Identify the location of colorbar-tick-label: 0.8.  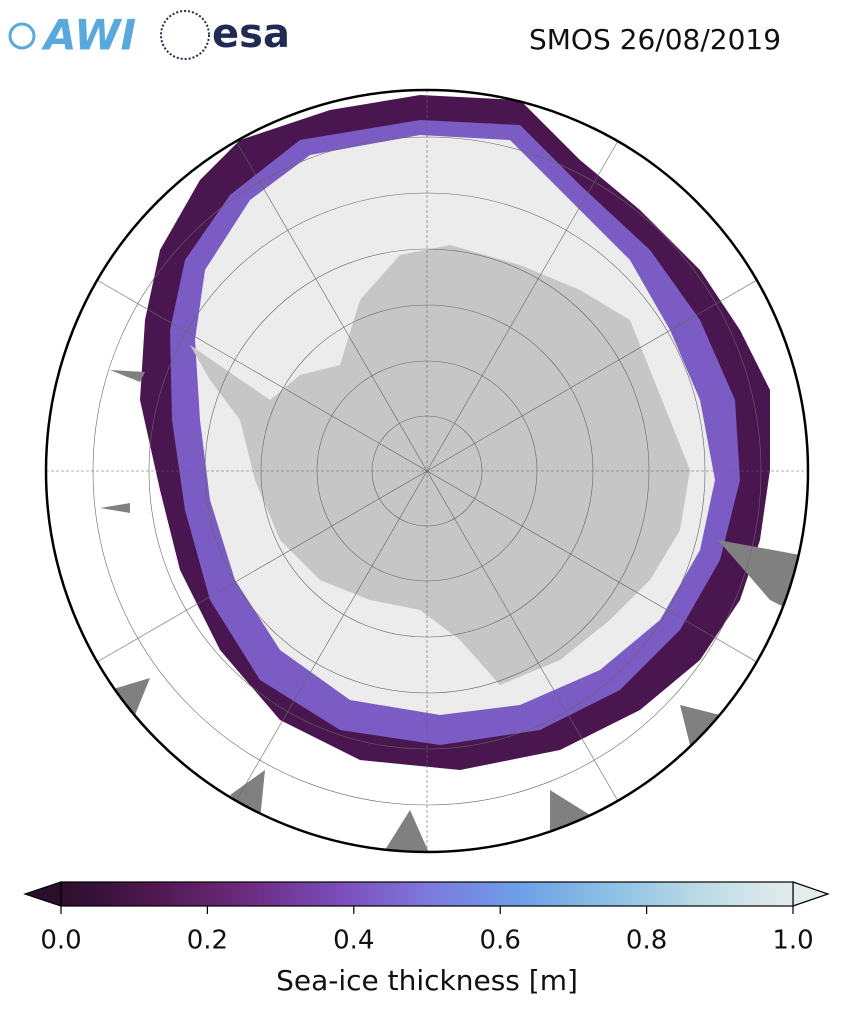
(646, 941).